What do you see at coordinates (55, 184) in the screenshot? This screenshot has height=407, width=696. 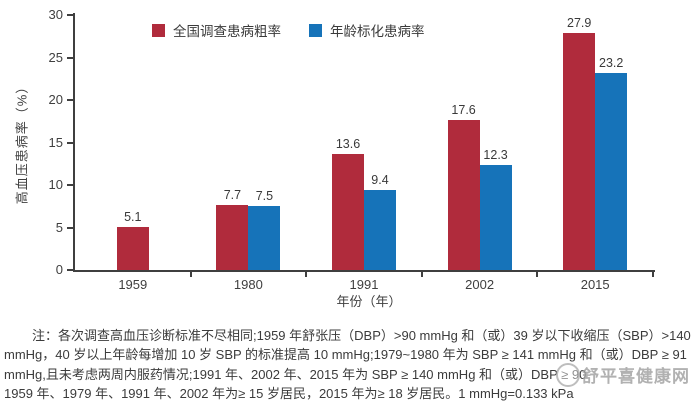 I see `y-tick-label: 10` at bounding box center [55, 184].